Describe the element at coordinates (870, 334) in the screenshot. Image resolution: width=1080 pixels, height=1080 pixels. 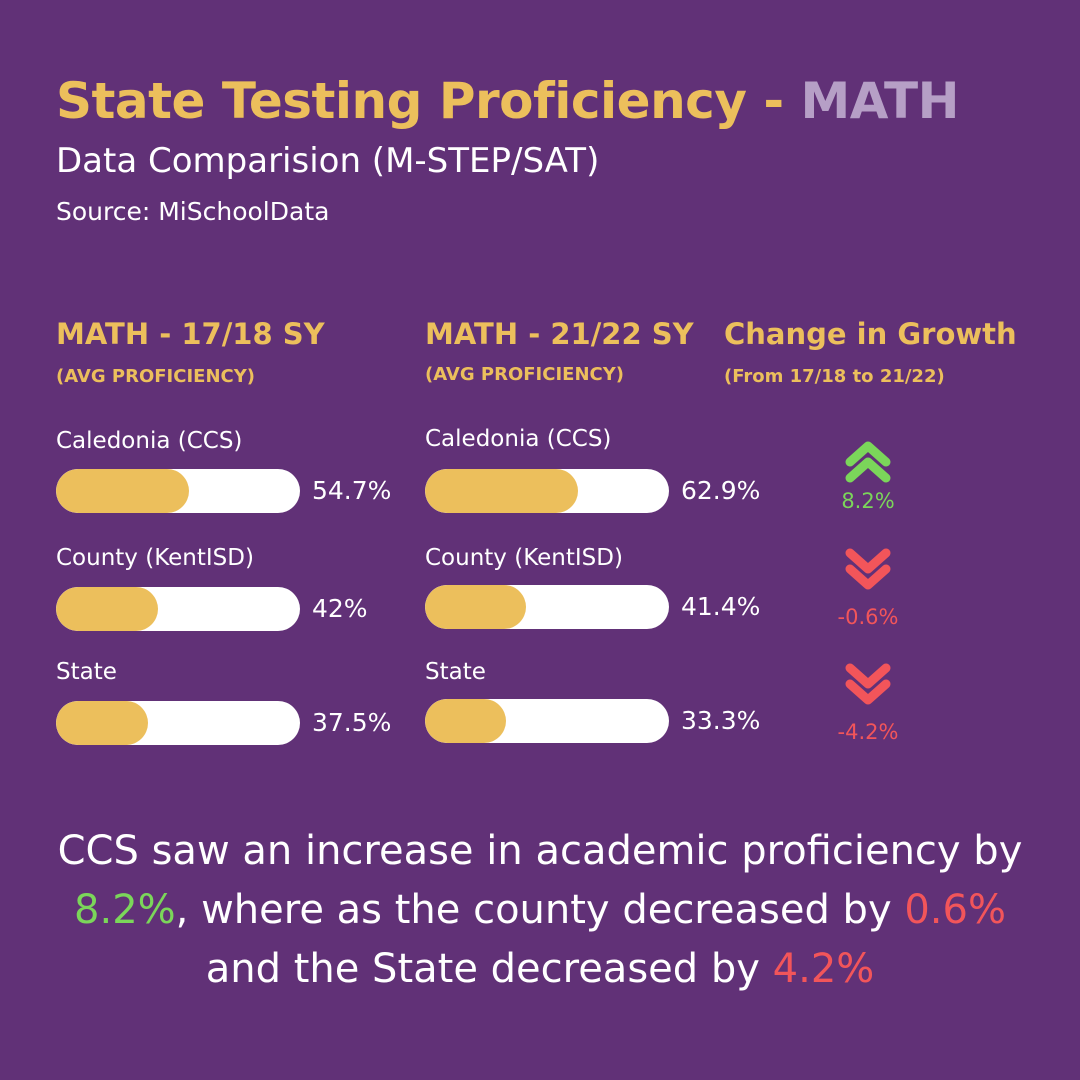
I see `column-heading-change: Change in Growth` at that location.